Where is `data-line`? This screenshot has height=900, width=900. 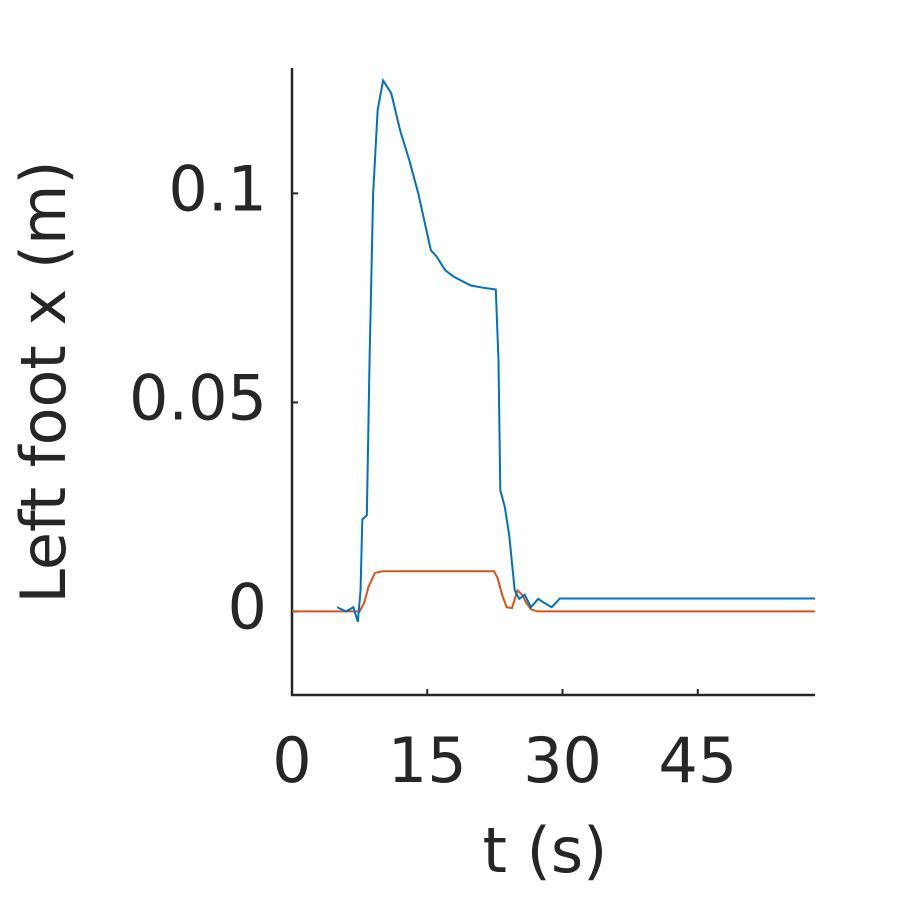 data-line is located at coordinates (553, 591).